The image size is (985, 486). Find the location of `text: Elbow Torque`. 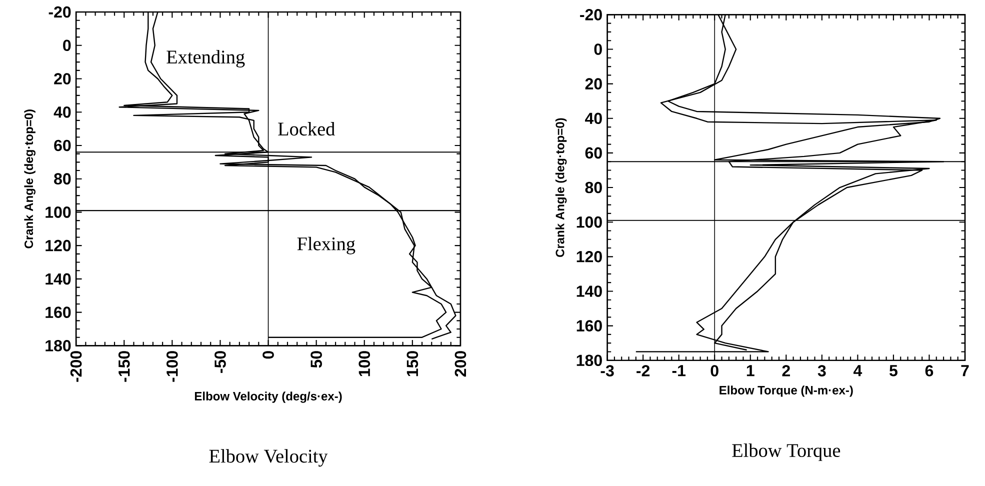

text: Elbow Torque is located at coordinates (786, 452).